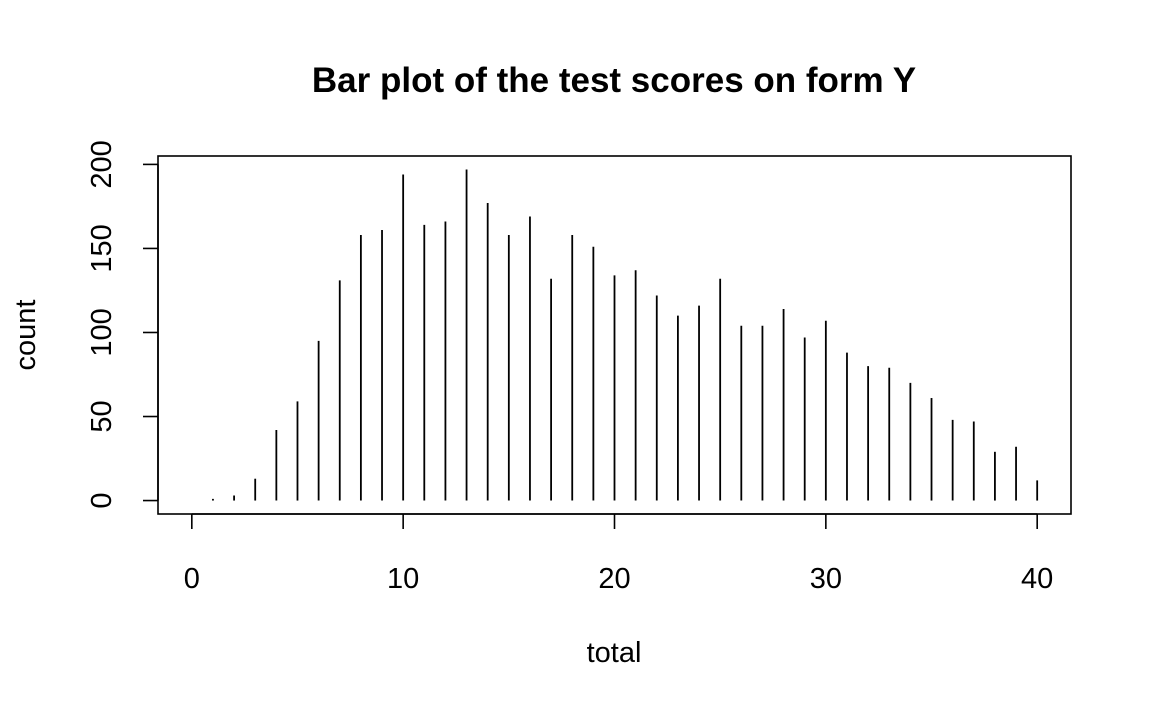 This screenshot has height=711, width=1152. I want to click on x-tick-label-10: 10, so click(403, 579).